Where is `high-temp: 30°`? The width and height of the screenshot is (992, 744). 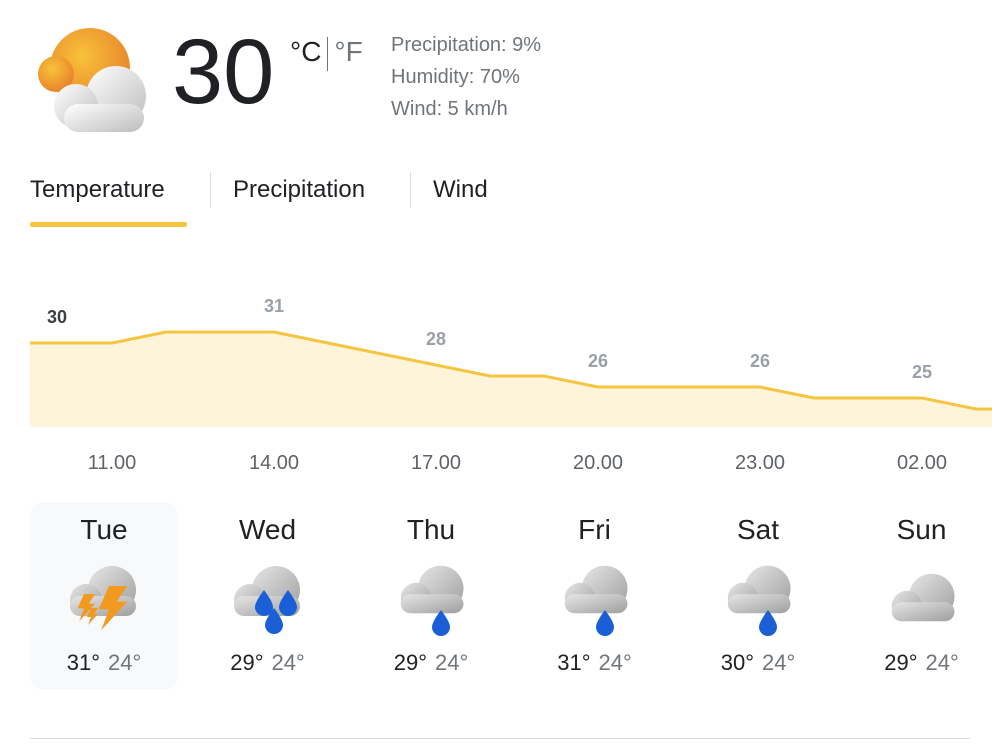
high-temp: 30° is located at coordinates (737, 662).